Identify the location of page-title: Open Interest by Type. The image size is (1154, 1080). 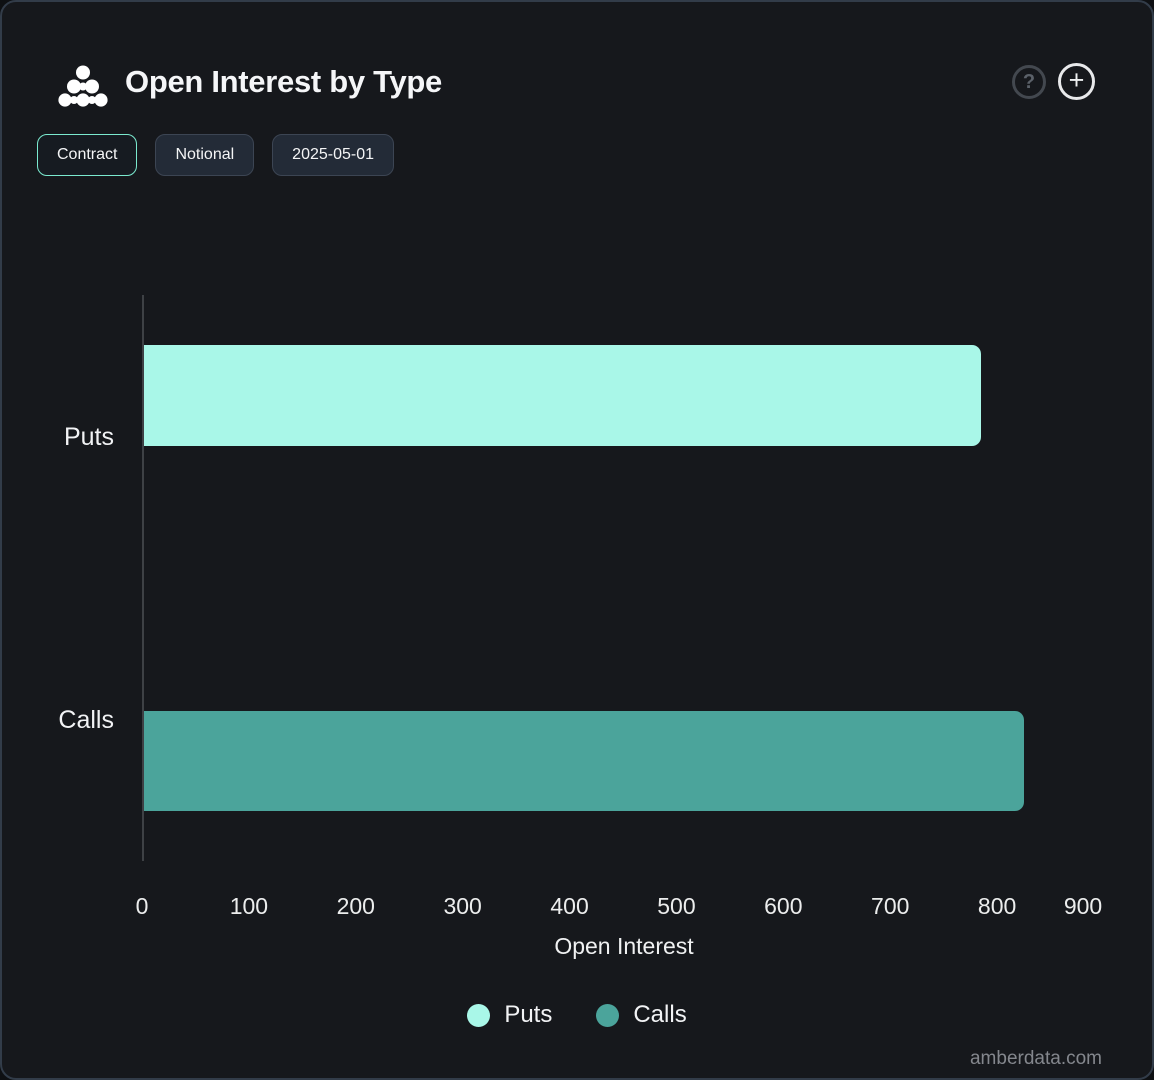
(283, 81).